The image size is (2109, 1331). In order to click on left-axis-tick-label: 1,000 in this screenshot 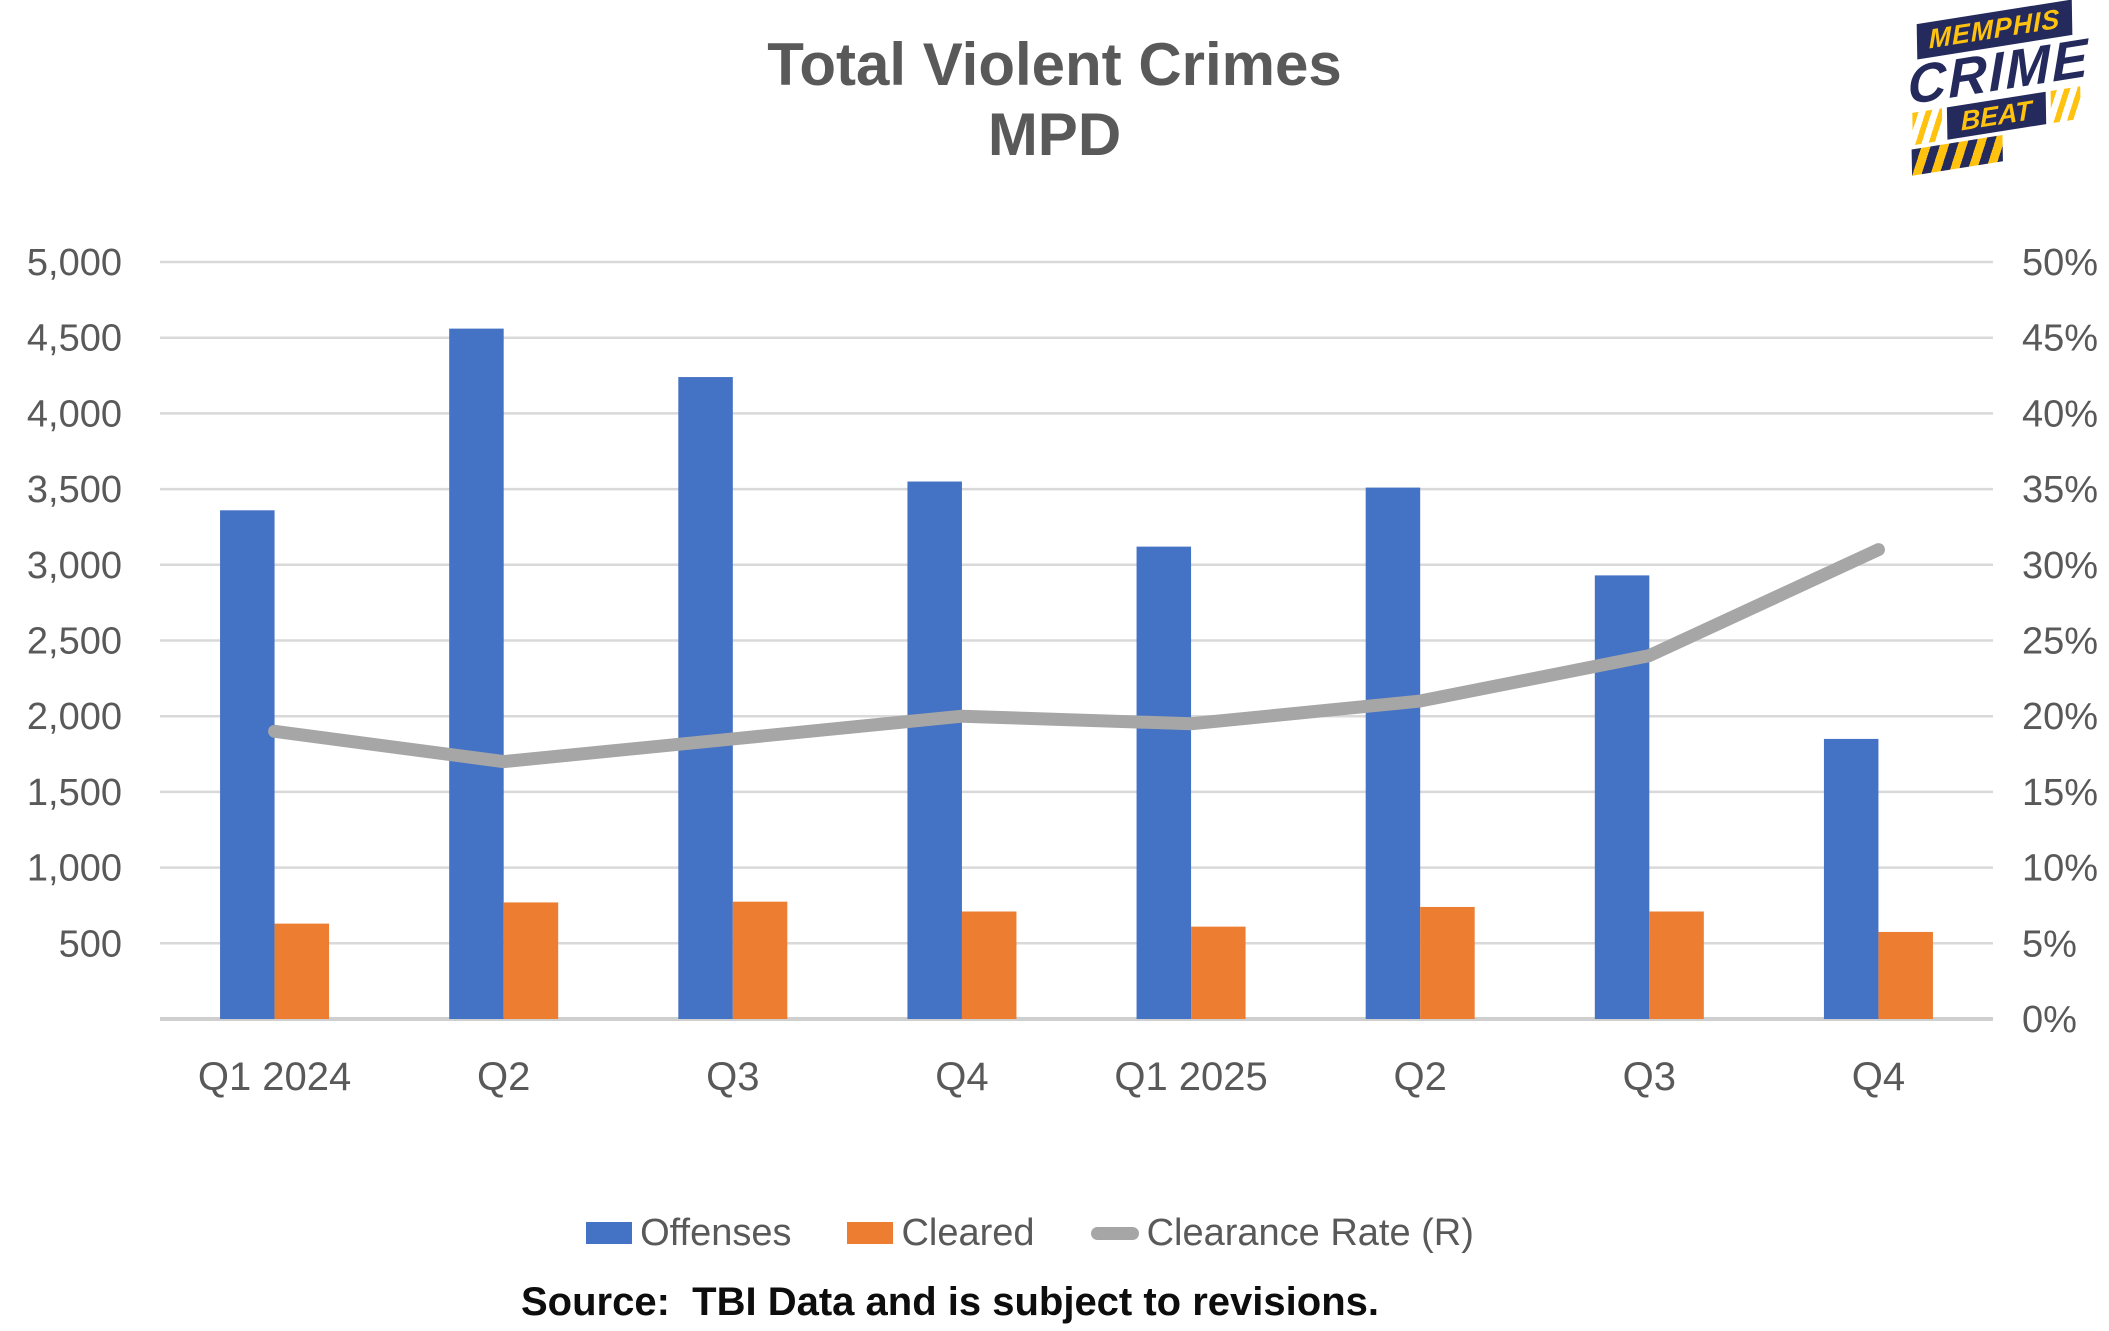, I will do `click(74, 869)`.